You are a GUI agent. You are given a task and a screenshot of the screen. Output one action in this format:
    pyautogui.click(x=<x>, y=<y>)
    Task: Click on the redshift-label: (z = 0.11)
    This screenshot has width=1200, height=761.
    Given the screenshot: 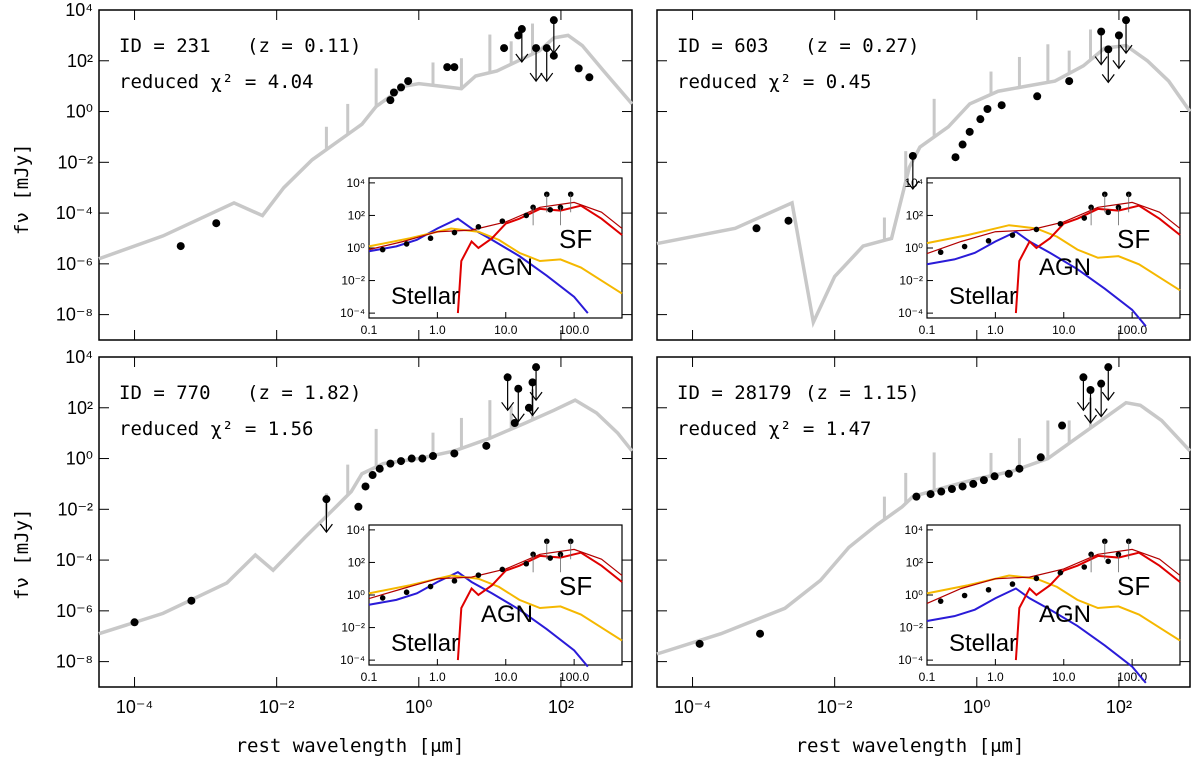 What is the action you would take?
    pyautogui.click(x=304, y=46)
    